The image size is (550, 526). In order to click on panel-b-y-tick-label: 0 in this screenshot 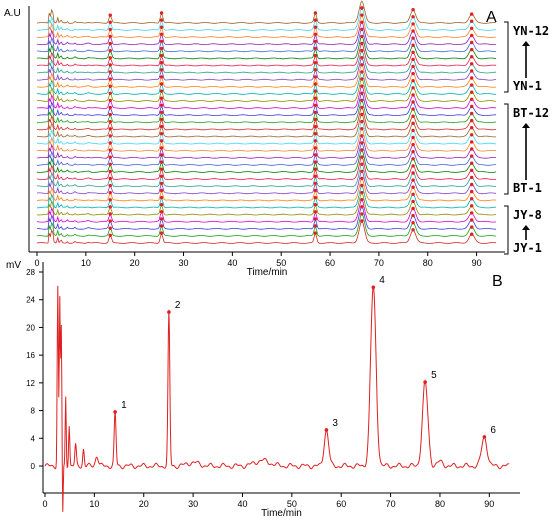, I will do `click(33, 466)`.